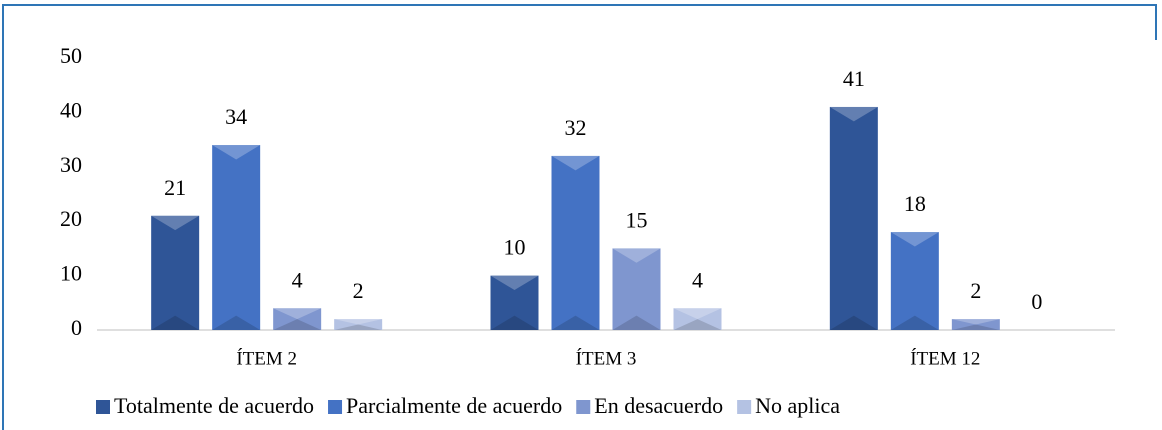 Image resolution: width=1162 pixels, height=430 pixels. Describe the element at coordinates (175, 187) in the screenshot. I see `value-label: 21` at that location.